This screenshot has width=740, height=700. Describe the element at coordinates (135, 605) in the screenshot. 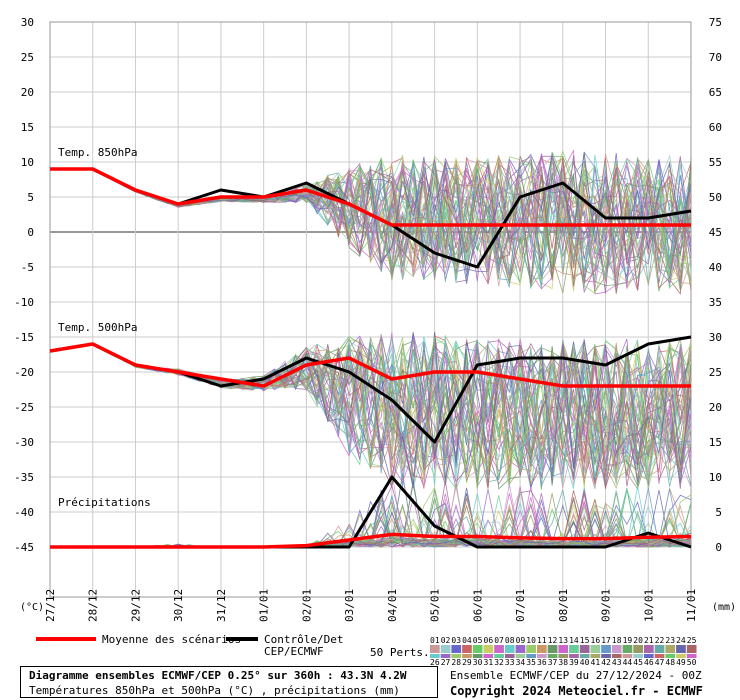

I see `x-tick-label: 29/12` at that location.